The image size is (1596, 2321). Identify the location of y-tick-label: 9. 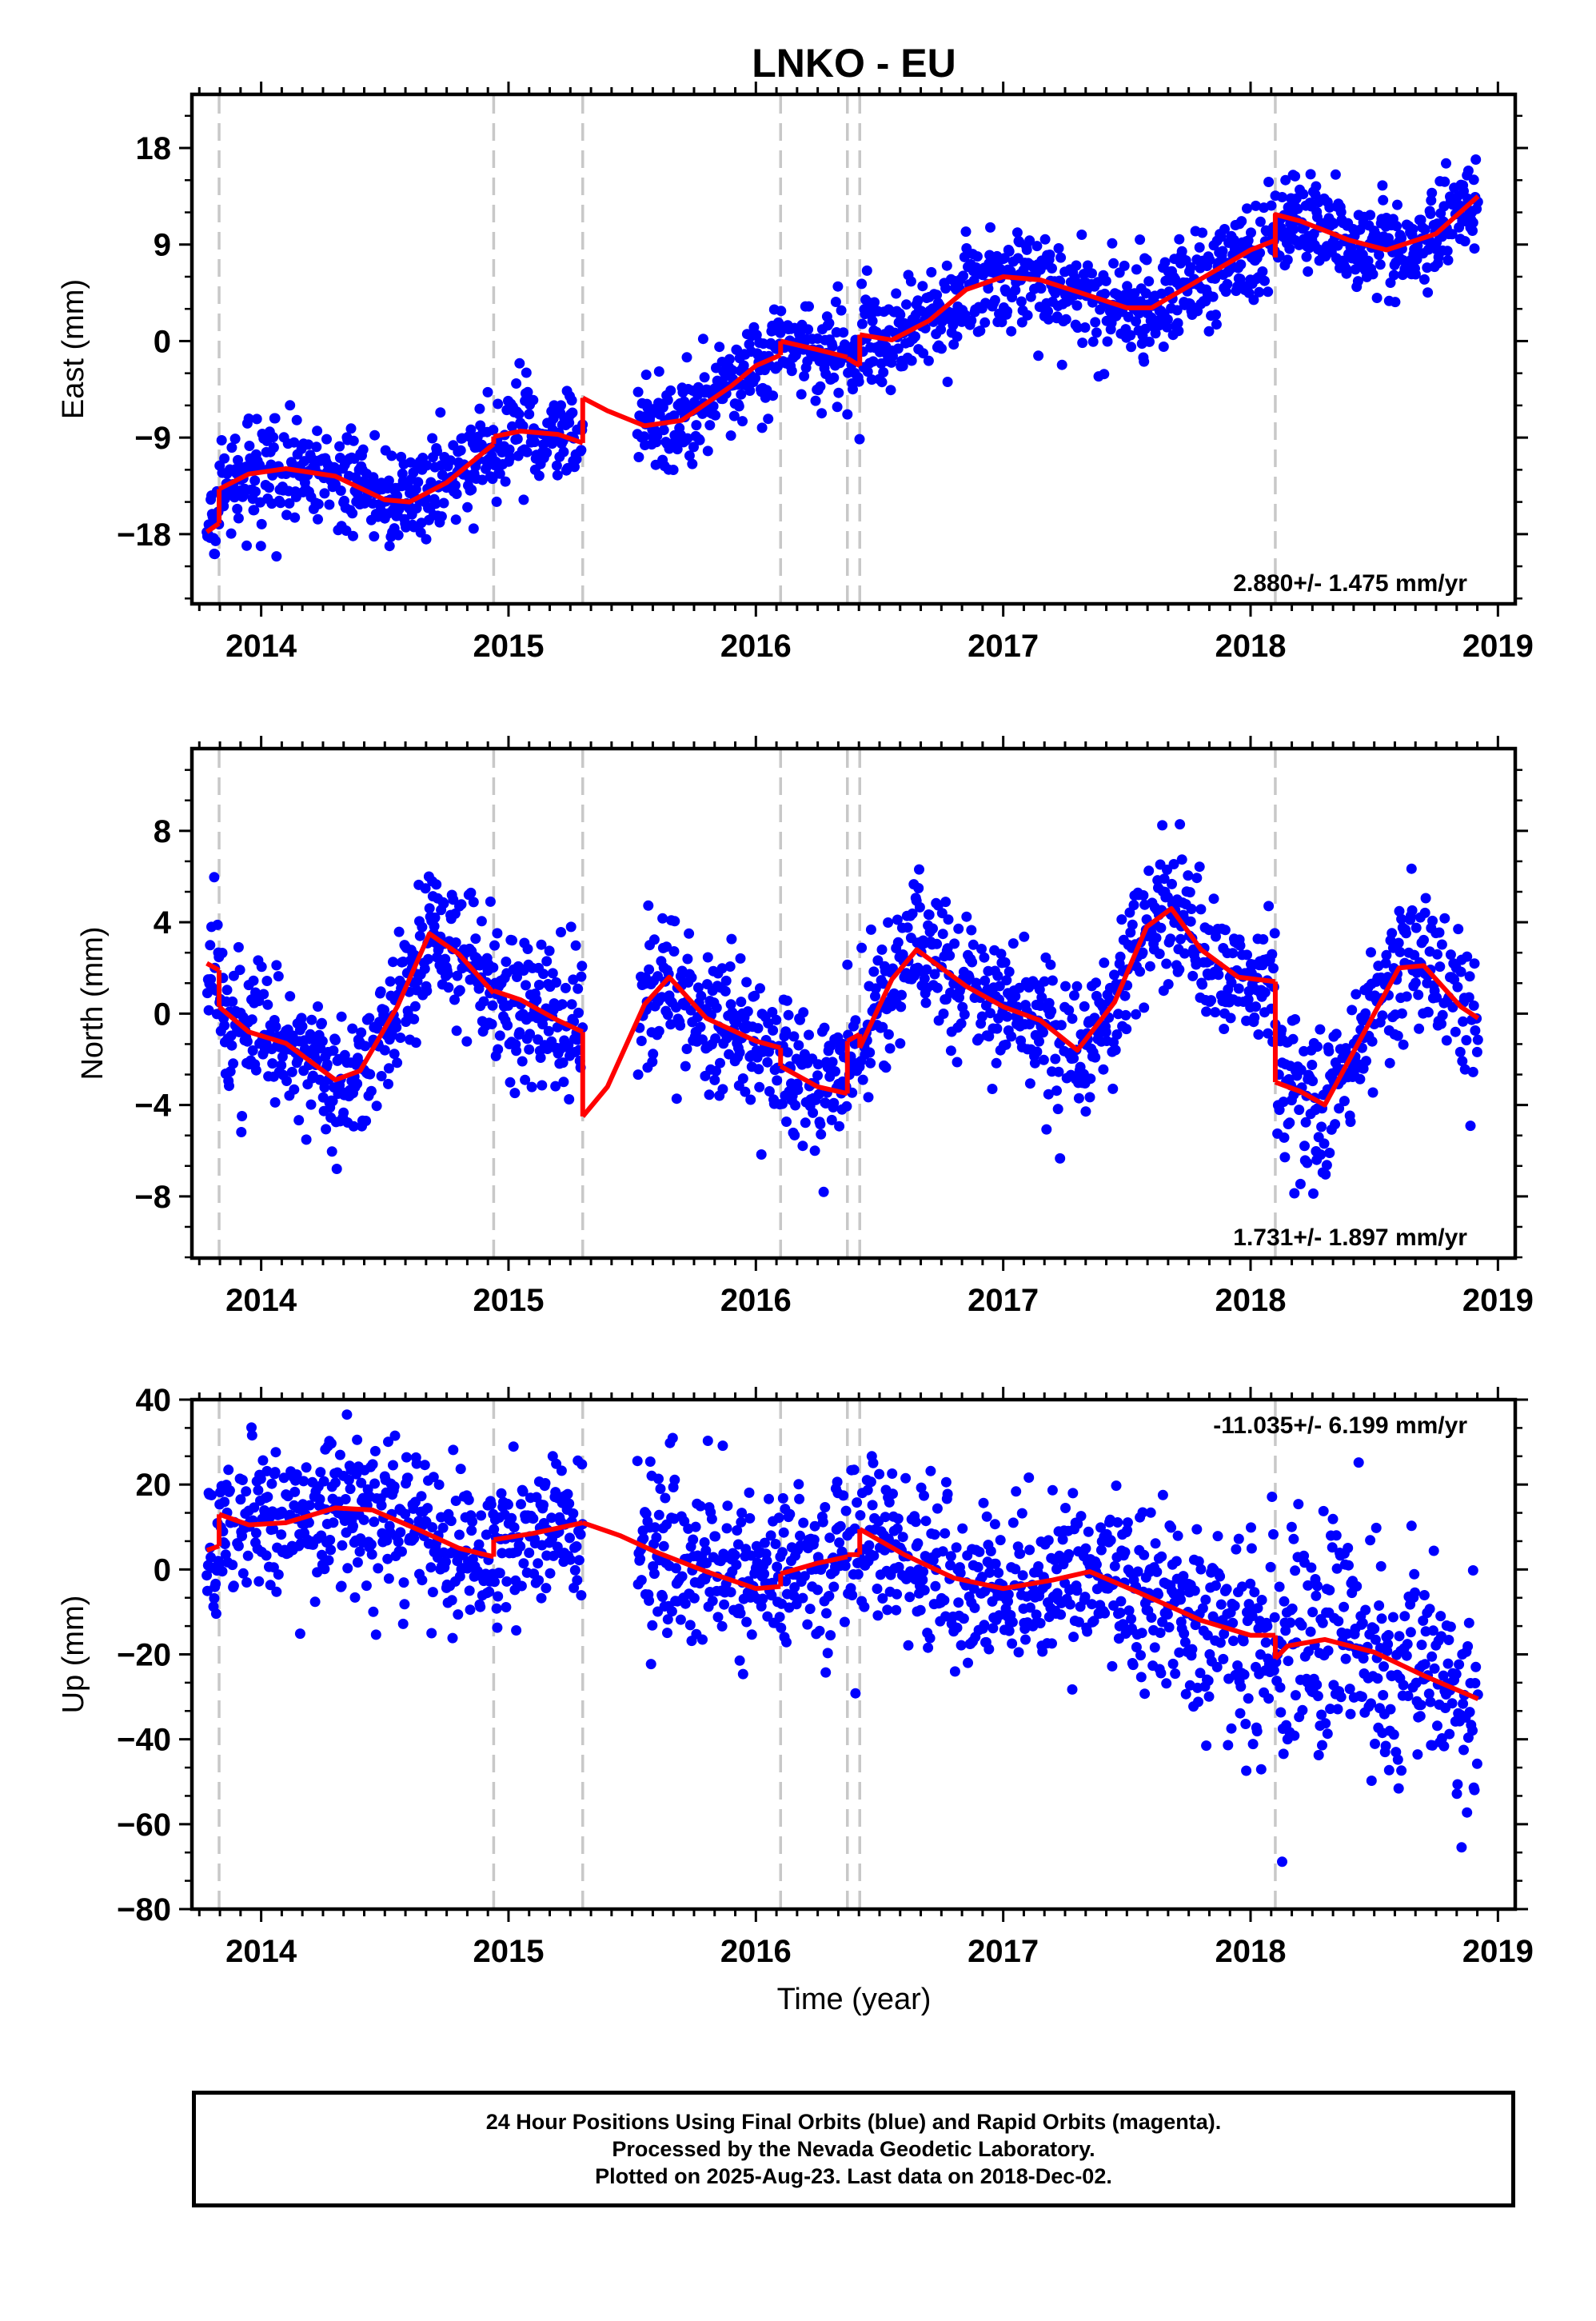
(162, 245).